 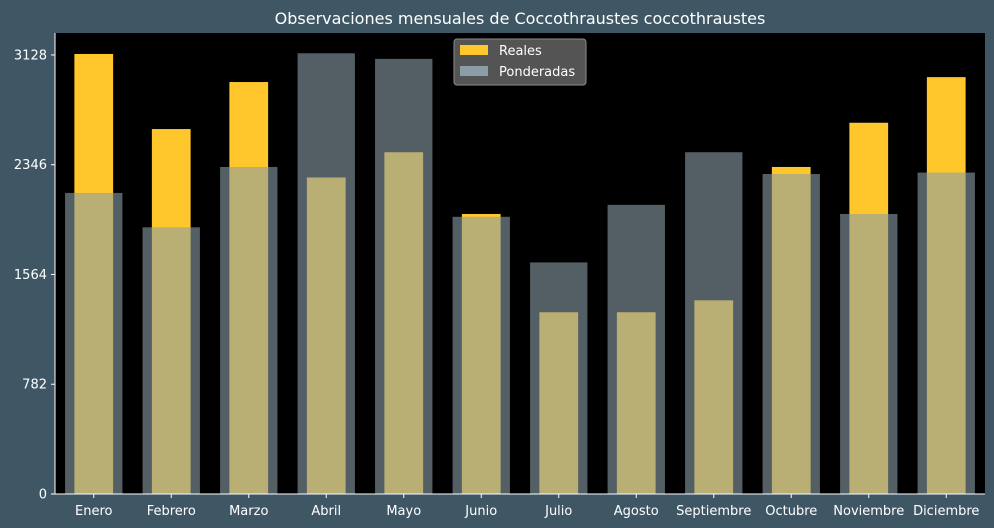 What do you see at coordinates (480, 511) in the screenshot?
I see `x-tick-label-5: Junio` at bounding box center [480, 511].